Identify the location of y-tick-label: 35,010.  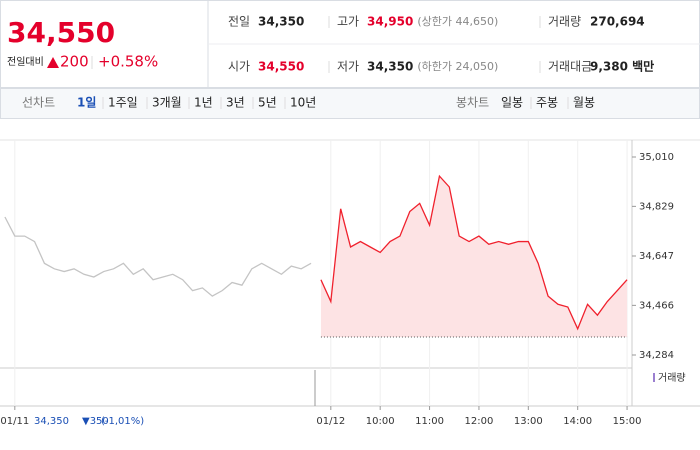
(656, 157).